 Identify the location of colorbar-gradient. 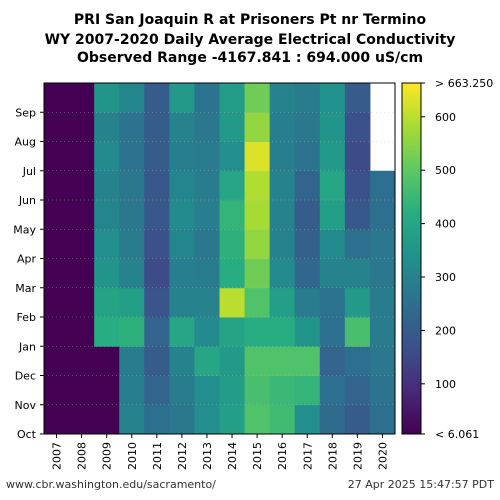
(411, 258).